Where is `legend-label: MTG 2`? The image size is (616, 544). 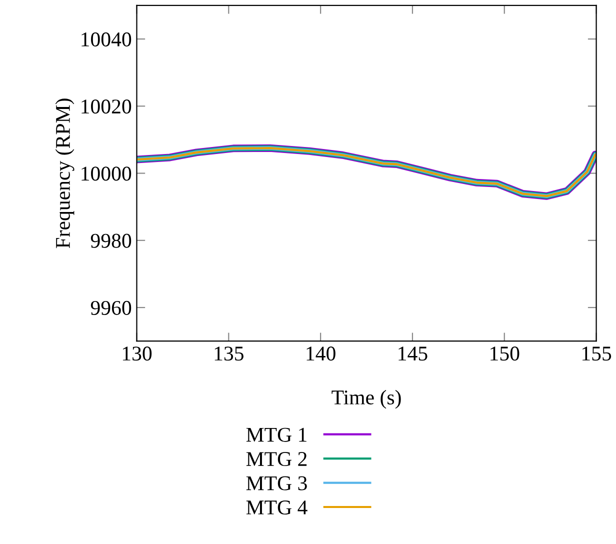 legend-label: MTG 2 is located at coordinates (276, 459).